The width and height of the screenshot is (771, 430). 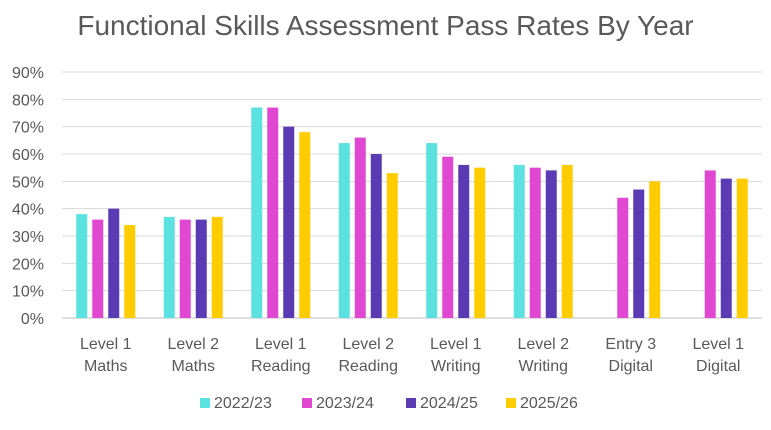 I want to click on y-tick-label: 0%, so click(x=32, y=319).